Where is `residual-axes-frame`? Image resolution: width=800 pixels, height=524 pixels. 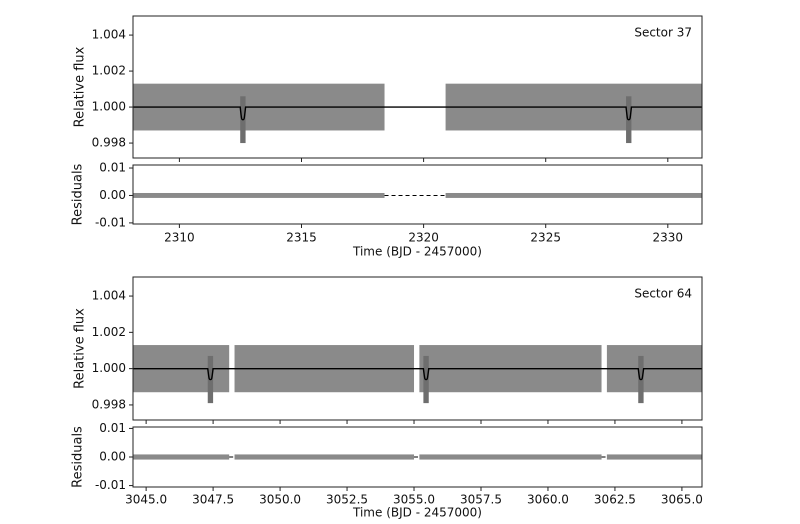
residual-axes-frame is located at coordinates (417, 194).